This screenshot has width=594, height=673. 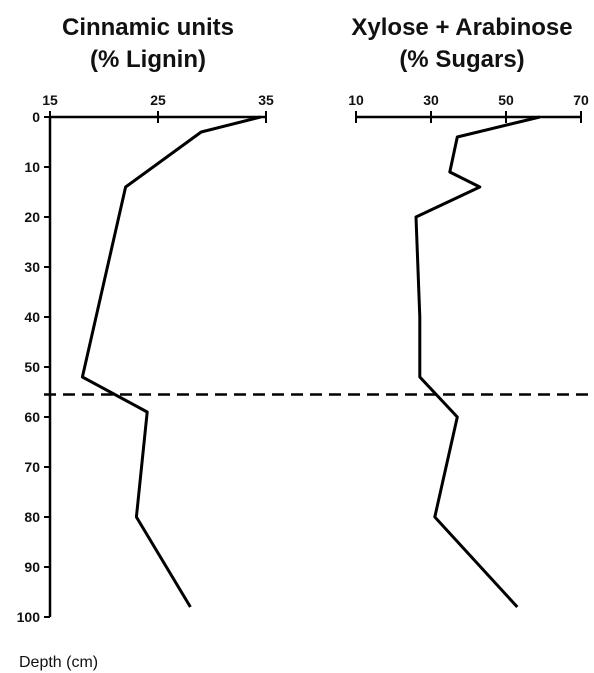 I want to click on depth-y-tick-label: 70, so click(x=32, y=467).